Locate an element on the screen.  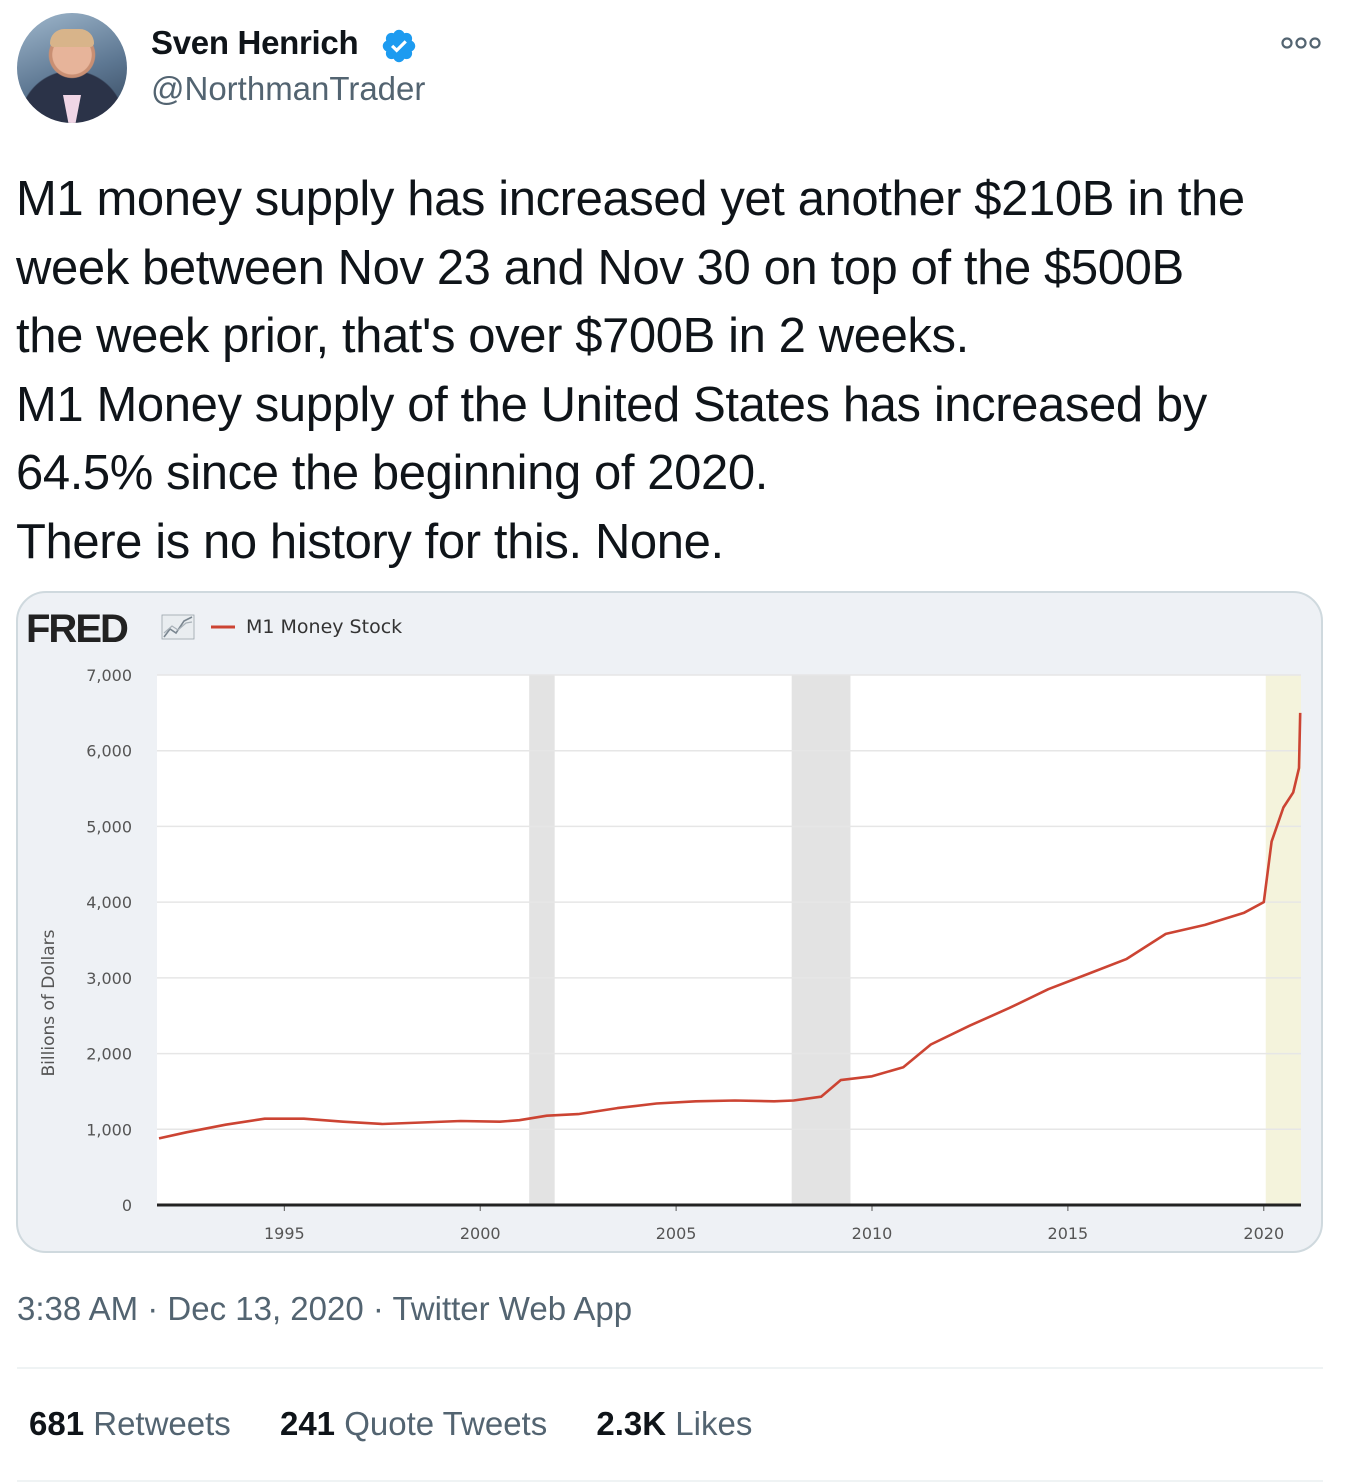
y-axis-label: Billions of Dollars is located at coordinates (49, 1002).